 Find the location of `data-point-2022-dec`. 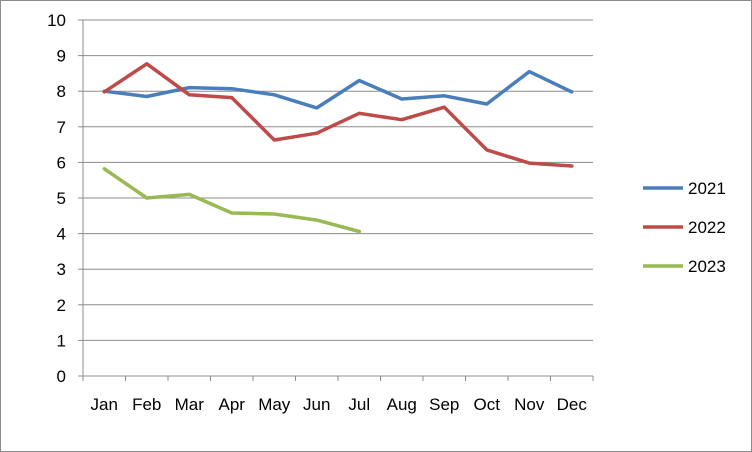

data-point-2022-dec is located at coordinates (571, 165).